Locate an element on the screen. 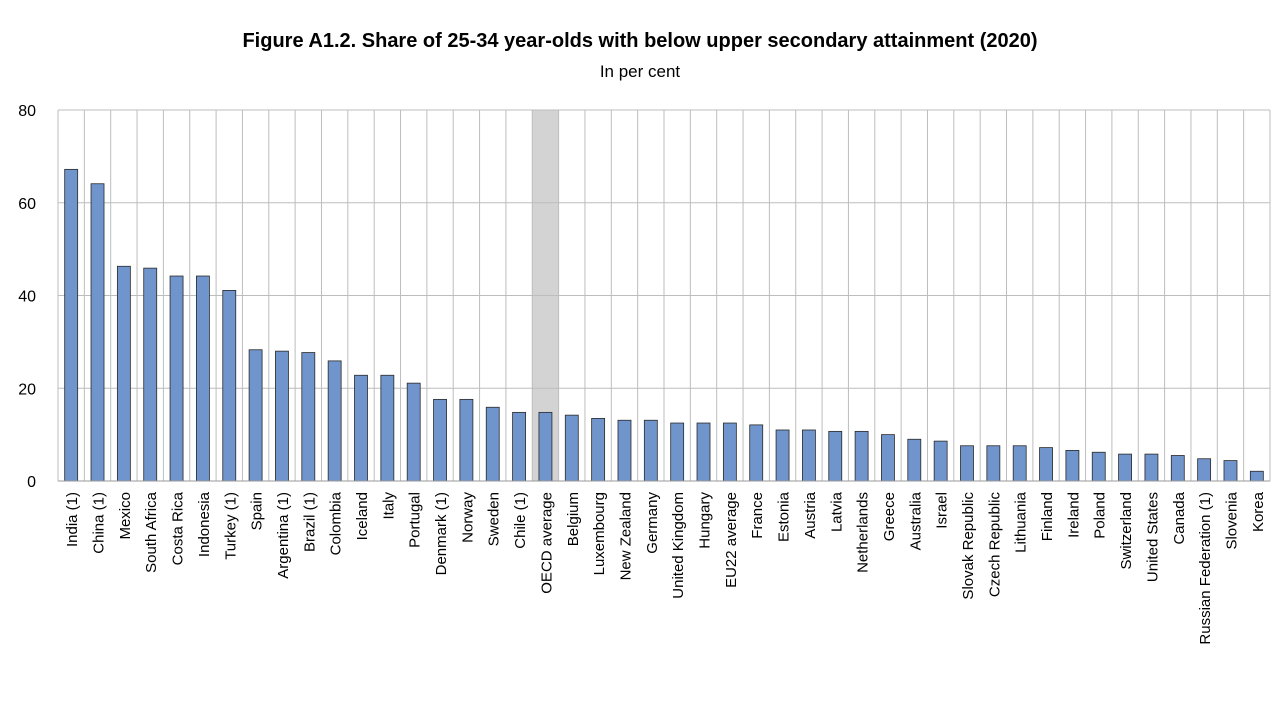  x-tick-label: Belgium is located at coordinates (573, 519).